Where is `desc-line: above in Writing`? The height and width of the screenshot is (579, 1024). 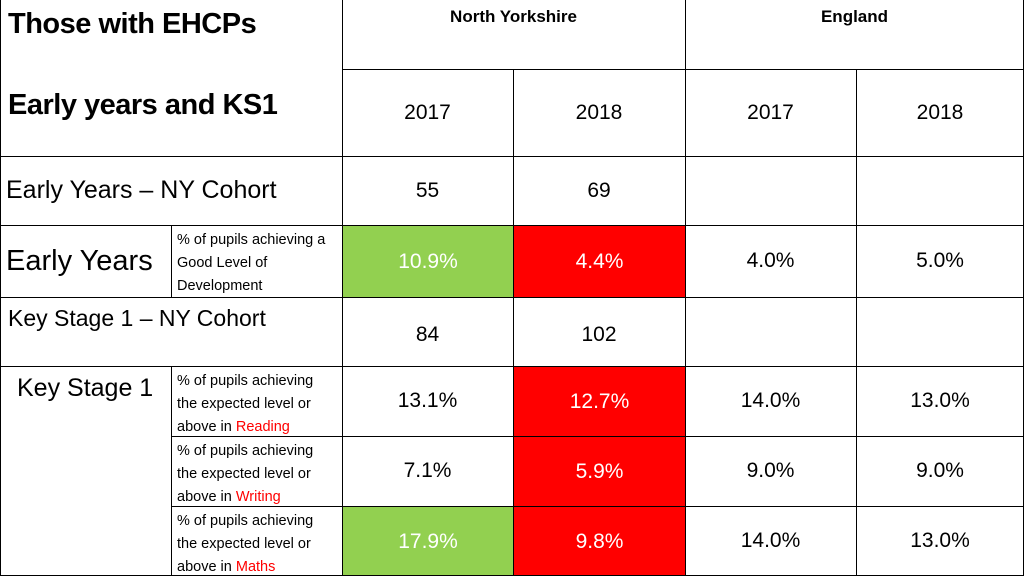
desc-line: above in Writing is located at coordinates (259, 497).